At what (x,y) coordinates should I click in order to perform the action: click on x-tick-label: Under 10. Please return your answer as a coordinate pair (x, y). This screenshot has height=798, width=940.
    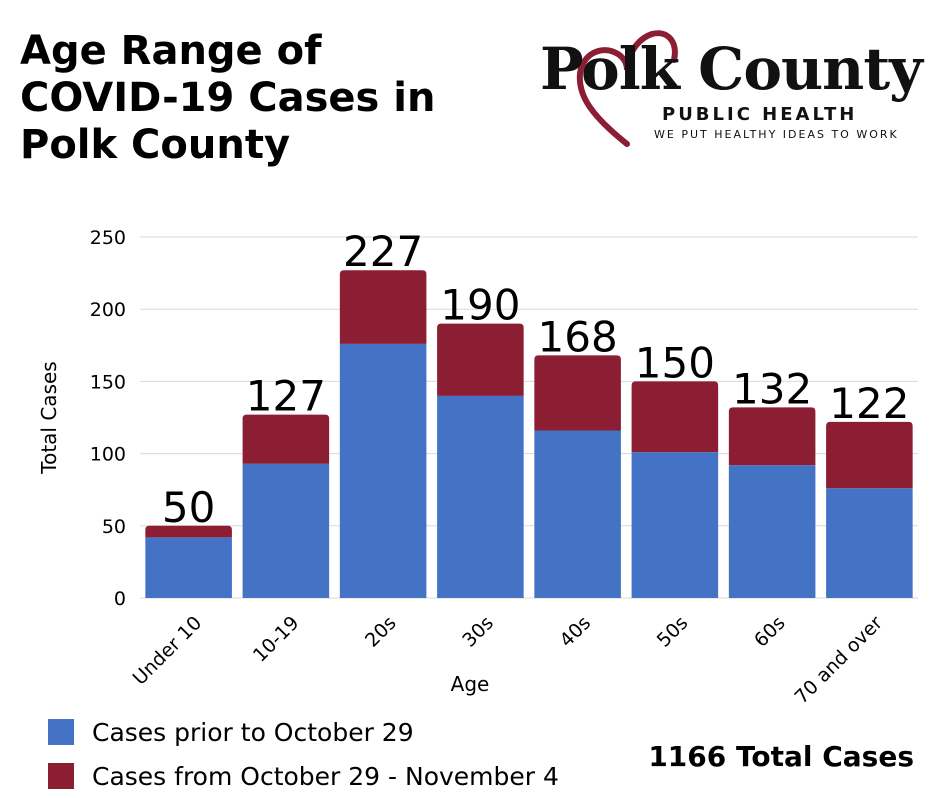
    Looking at the image, I should click on (168, 651).